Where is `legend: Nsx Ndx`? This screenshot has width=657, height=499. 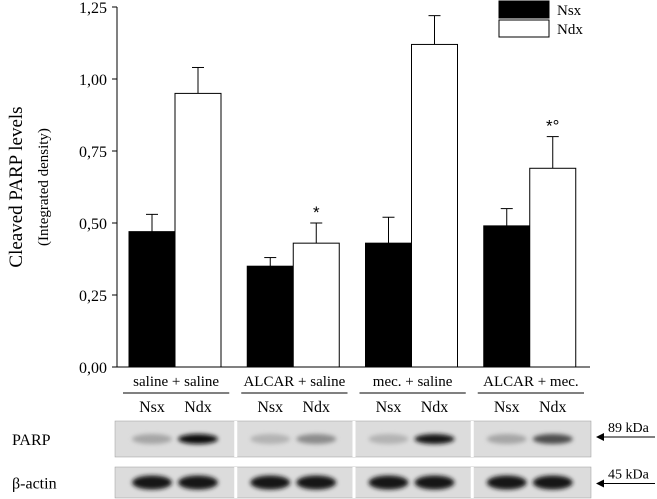 legend: Nsx Ndx is located at coordinates (540, 19).